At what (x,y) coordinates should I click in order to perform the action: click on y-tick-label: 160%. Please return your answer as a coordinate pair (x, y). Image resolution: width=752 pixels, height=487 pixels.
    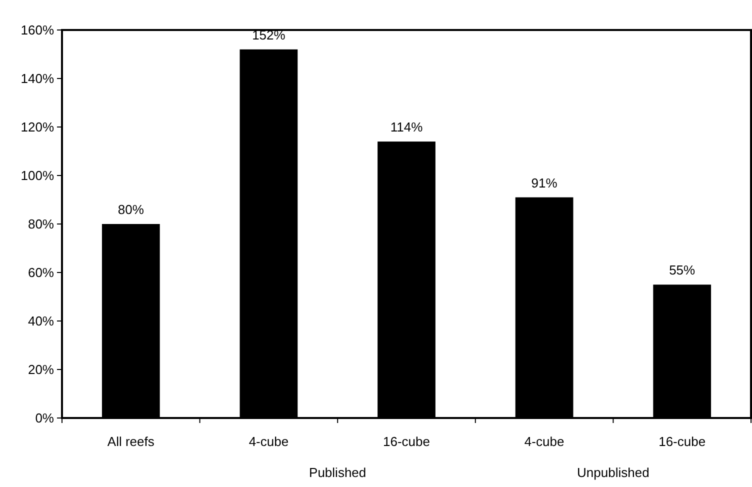
    Looking at the image, I should click on (37, 30).